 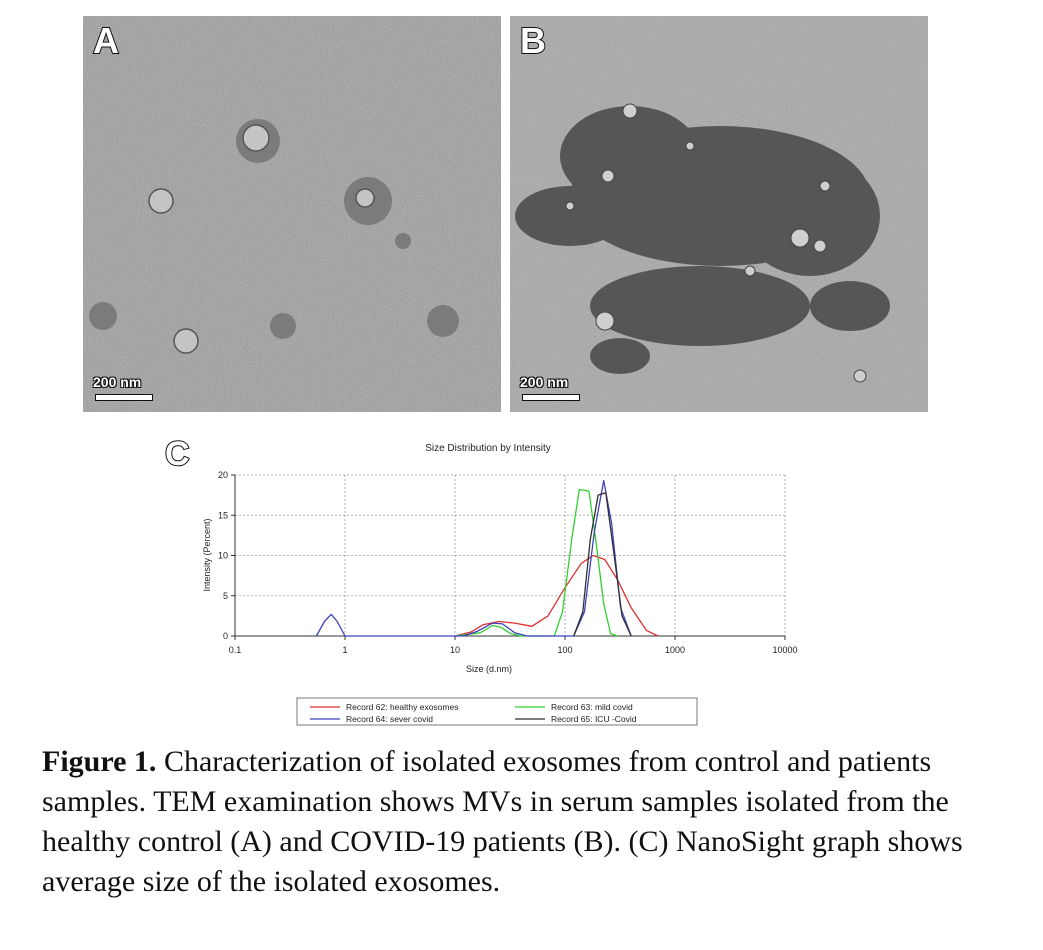 I want to click on y-tick-label: 0, so click(x=225, y=636).